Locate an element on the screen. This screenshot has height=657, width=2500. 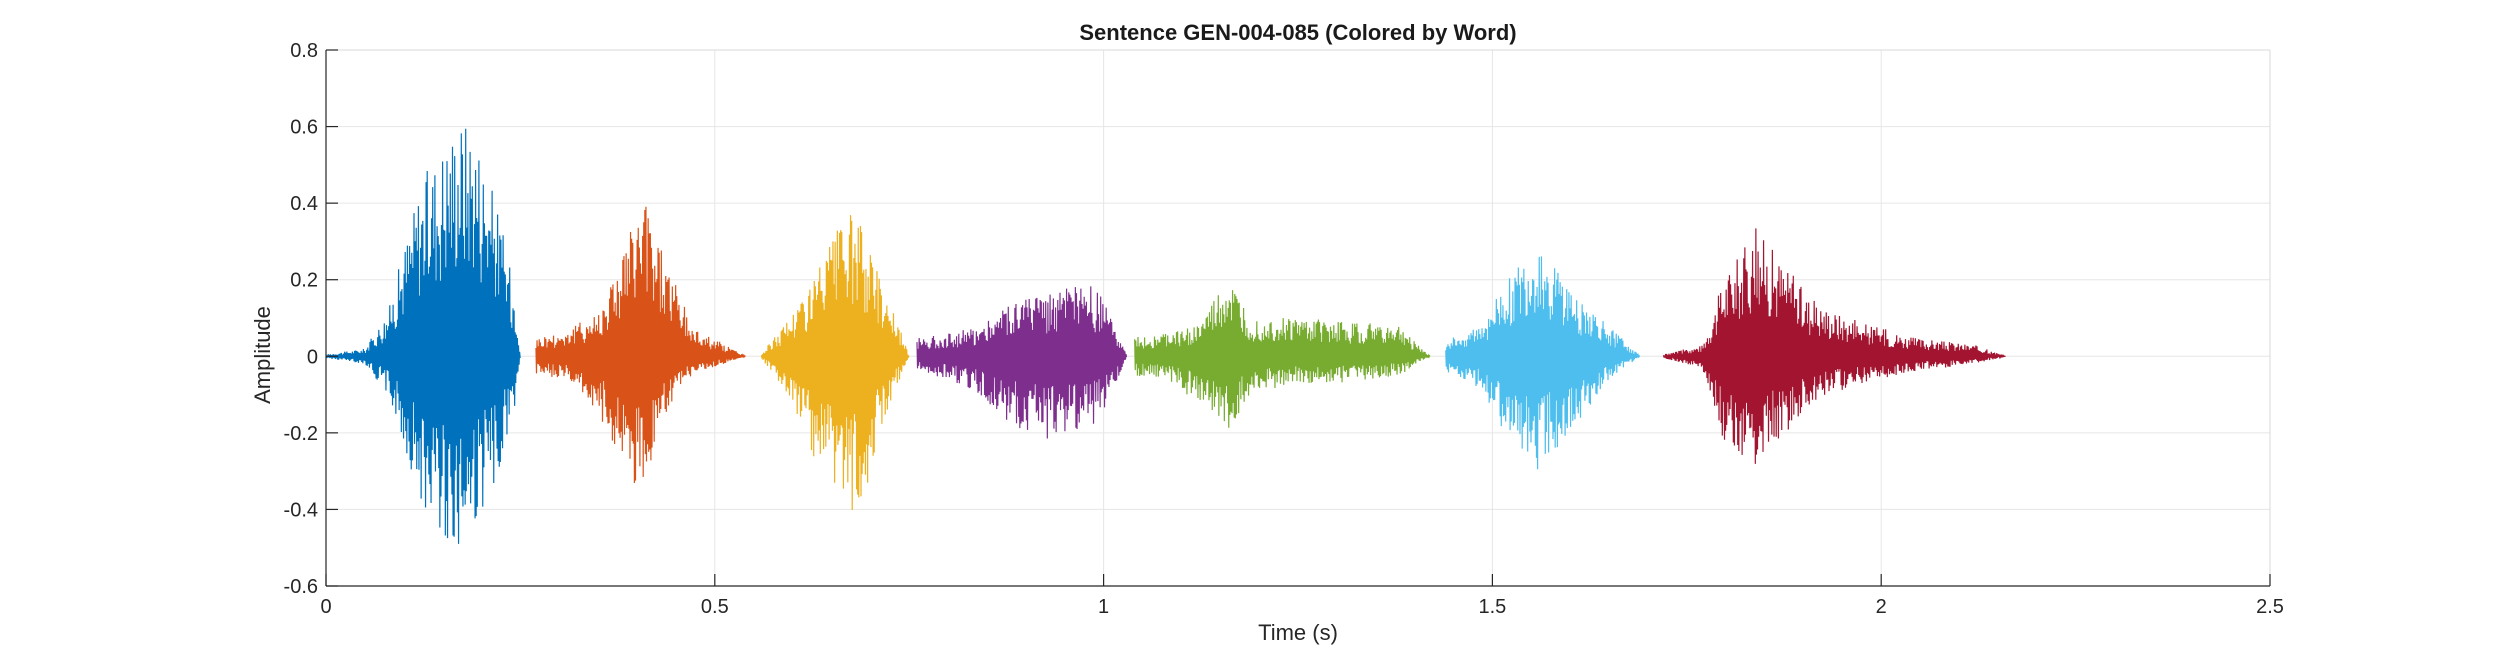
x-tick-label: 2.5 is located at coordinates (2270, 607).